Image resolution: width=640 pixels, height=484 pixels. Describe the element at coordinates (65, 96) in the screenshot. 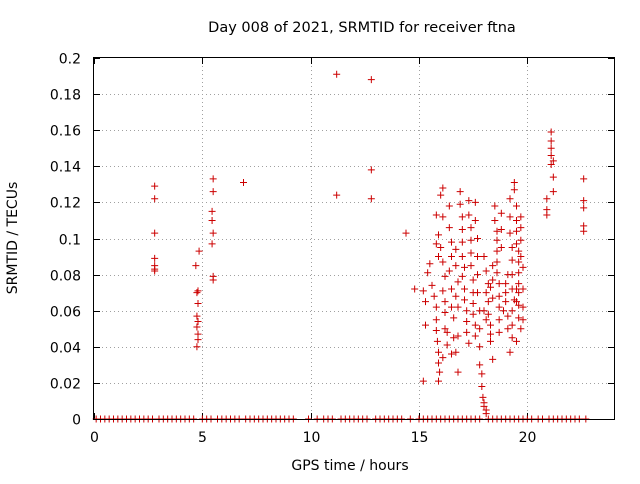

I see `y-tick-label: 0.18` at that location.